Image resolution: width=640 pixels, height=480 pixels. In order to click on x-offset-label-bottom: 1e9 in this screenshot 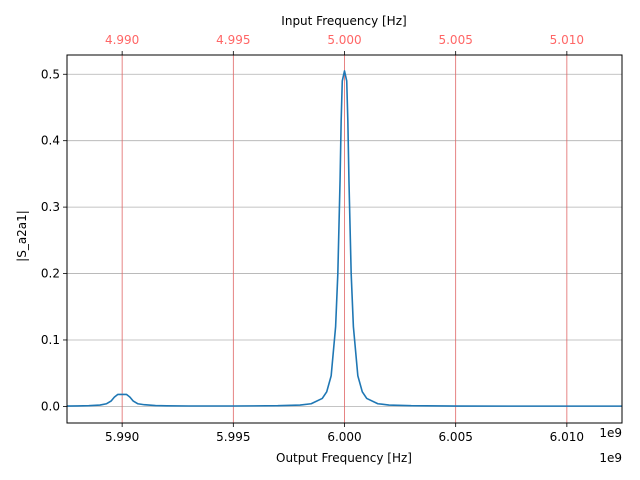, I will do `click(610, 458)`.